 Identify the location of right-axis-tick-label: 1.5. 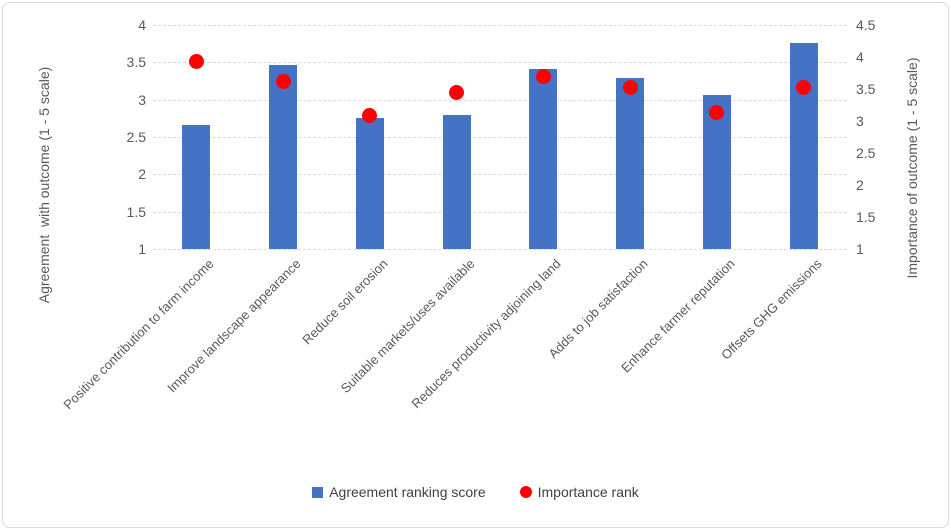
(866, 217).